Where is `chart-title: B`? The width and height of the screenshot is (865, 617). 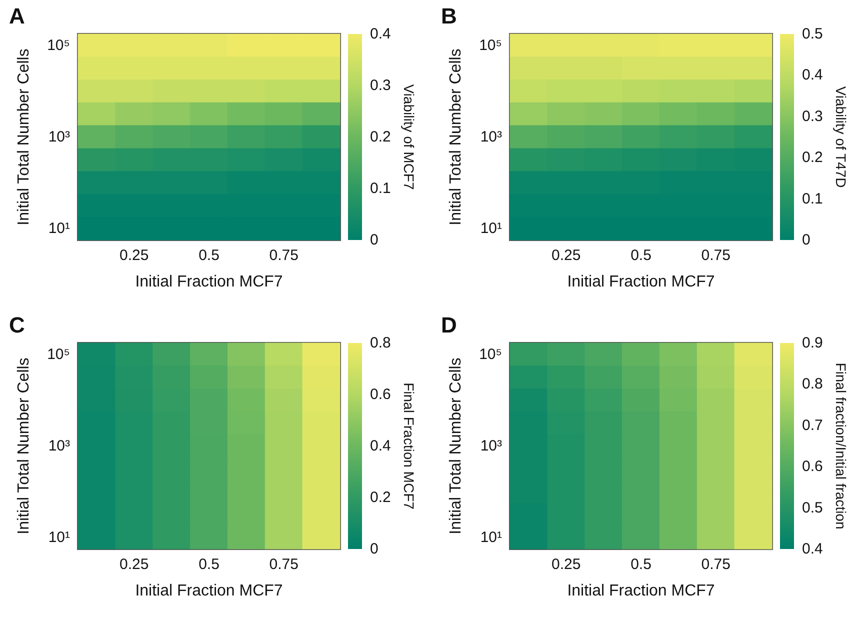 chart-title: B is located at coordinates (449, 16).